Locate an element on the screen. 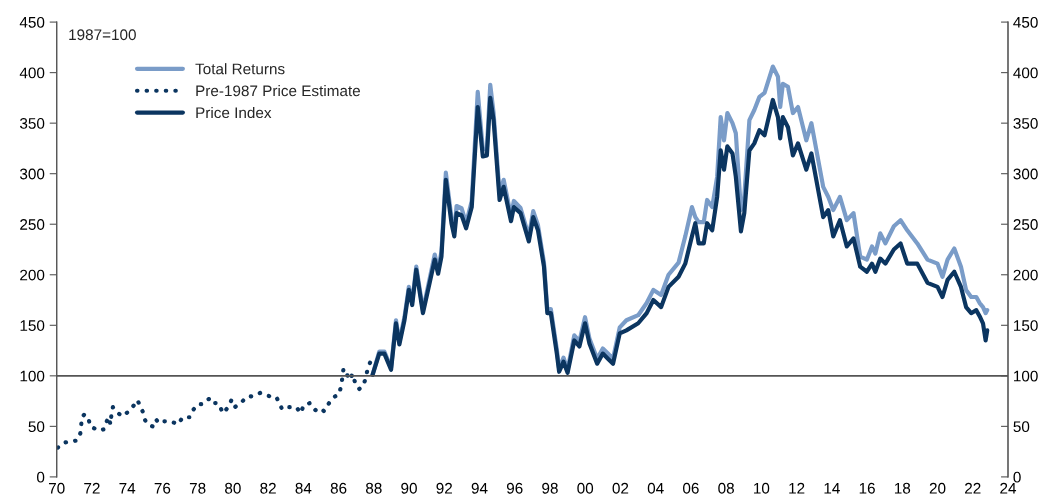  line-series is located at coordinates (214, 404).